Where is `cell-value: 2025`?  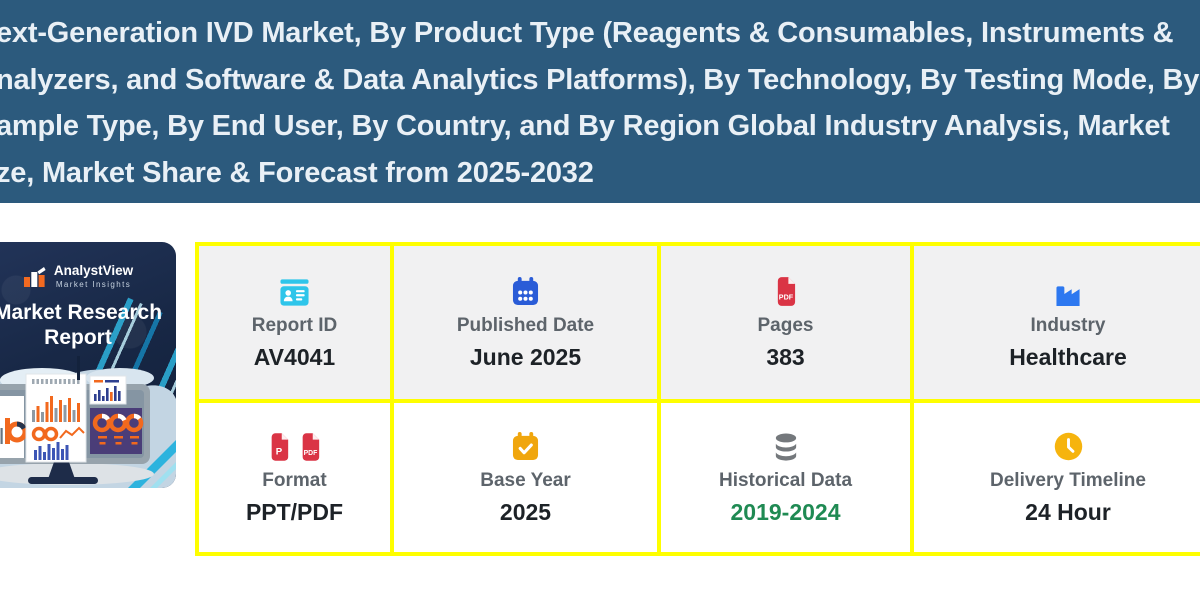 cell-value: 2025 is located at coordinates (525, 512).